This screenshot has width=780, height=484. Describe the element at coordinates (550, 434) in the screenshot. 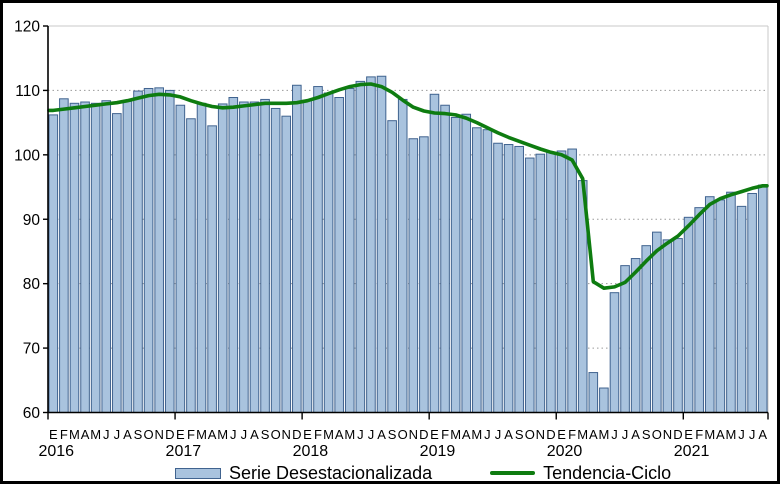

I see `month-label: D` at that location.